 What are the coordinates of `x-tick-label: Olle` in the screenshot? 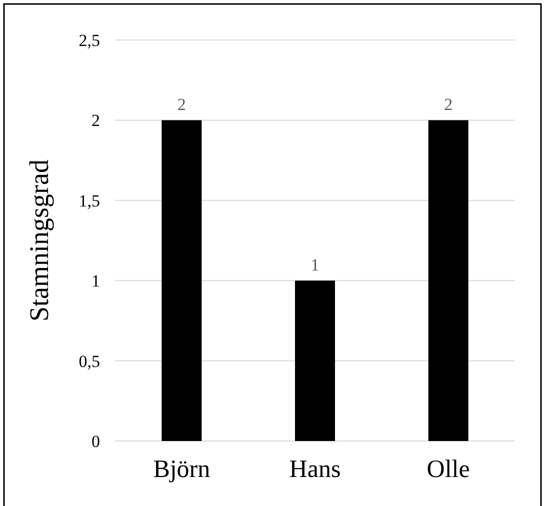 It's located at (448, 469).